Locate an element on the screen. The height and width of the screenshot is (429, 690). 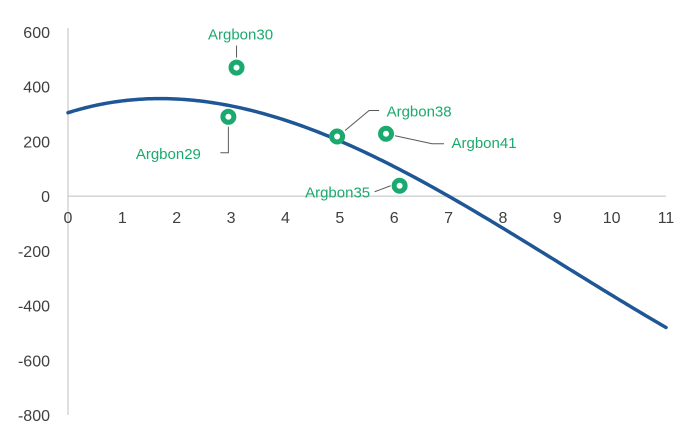
data-label: Argbon29 is located at coordinates (168, 154).